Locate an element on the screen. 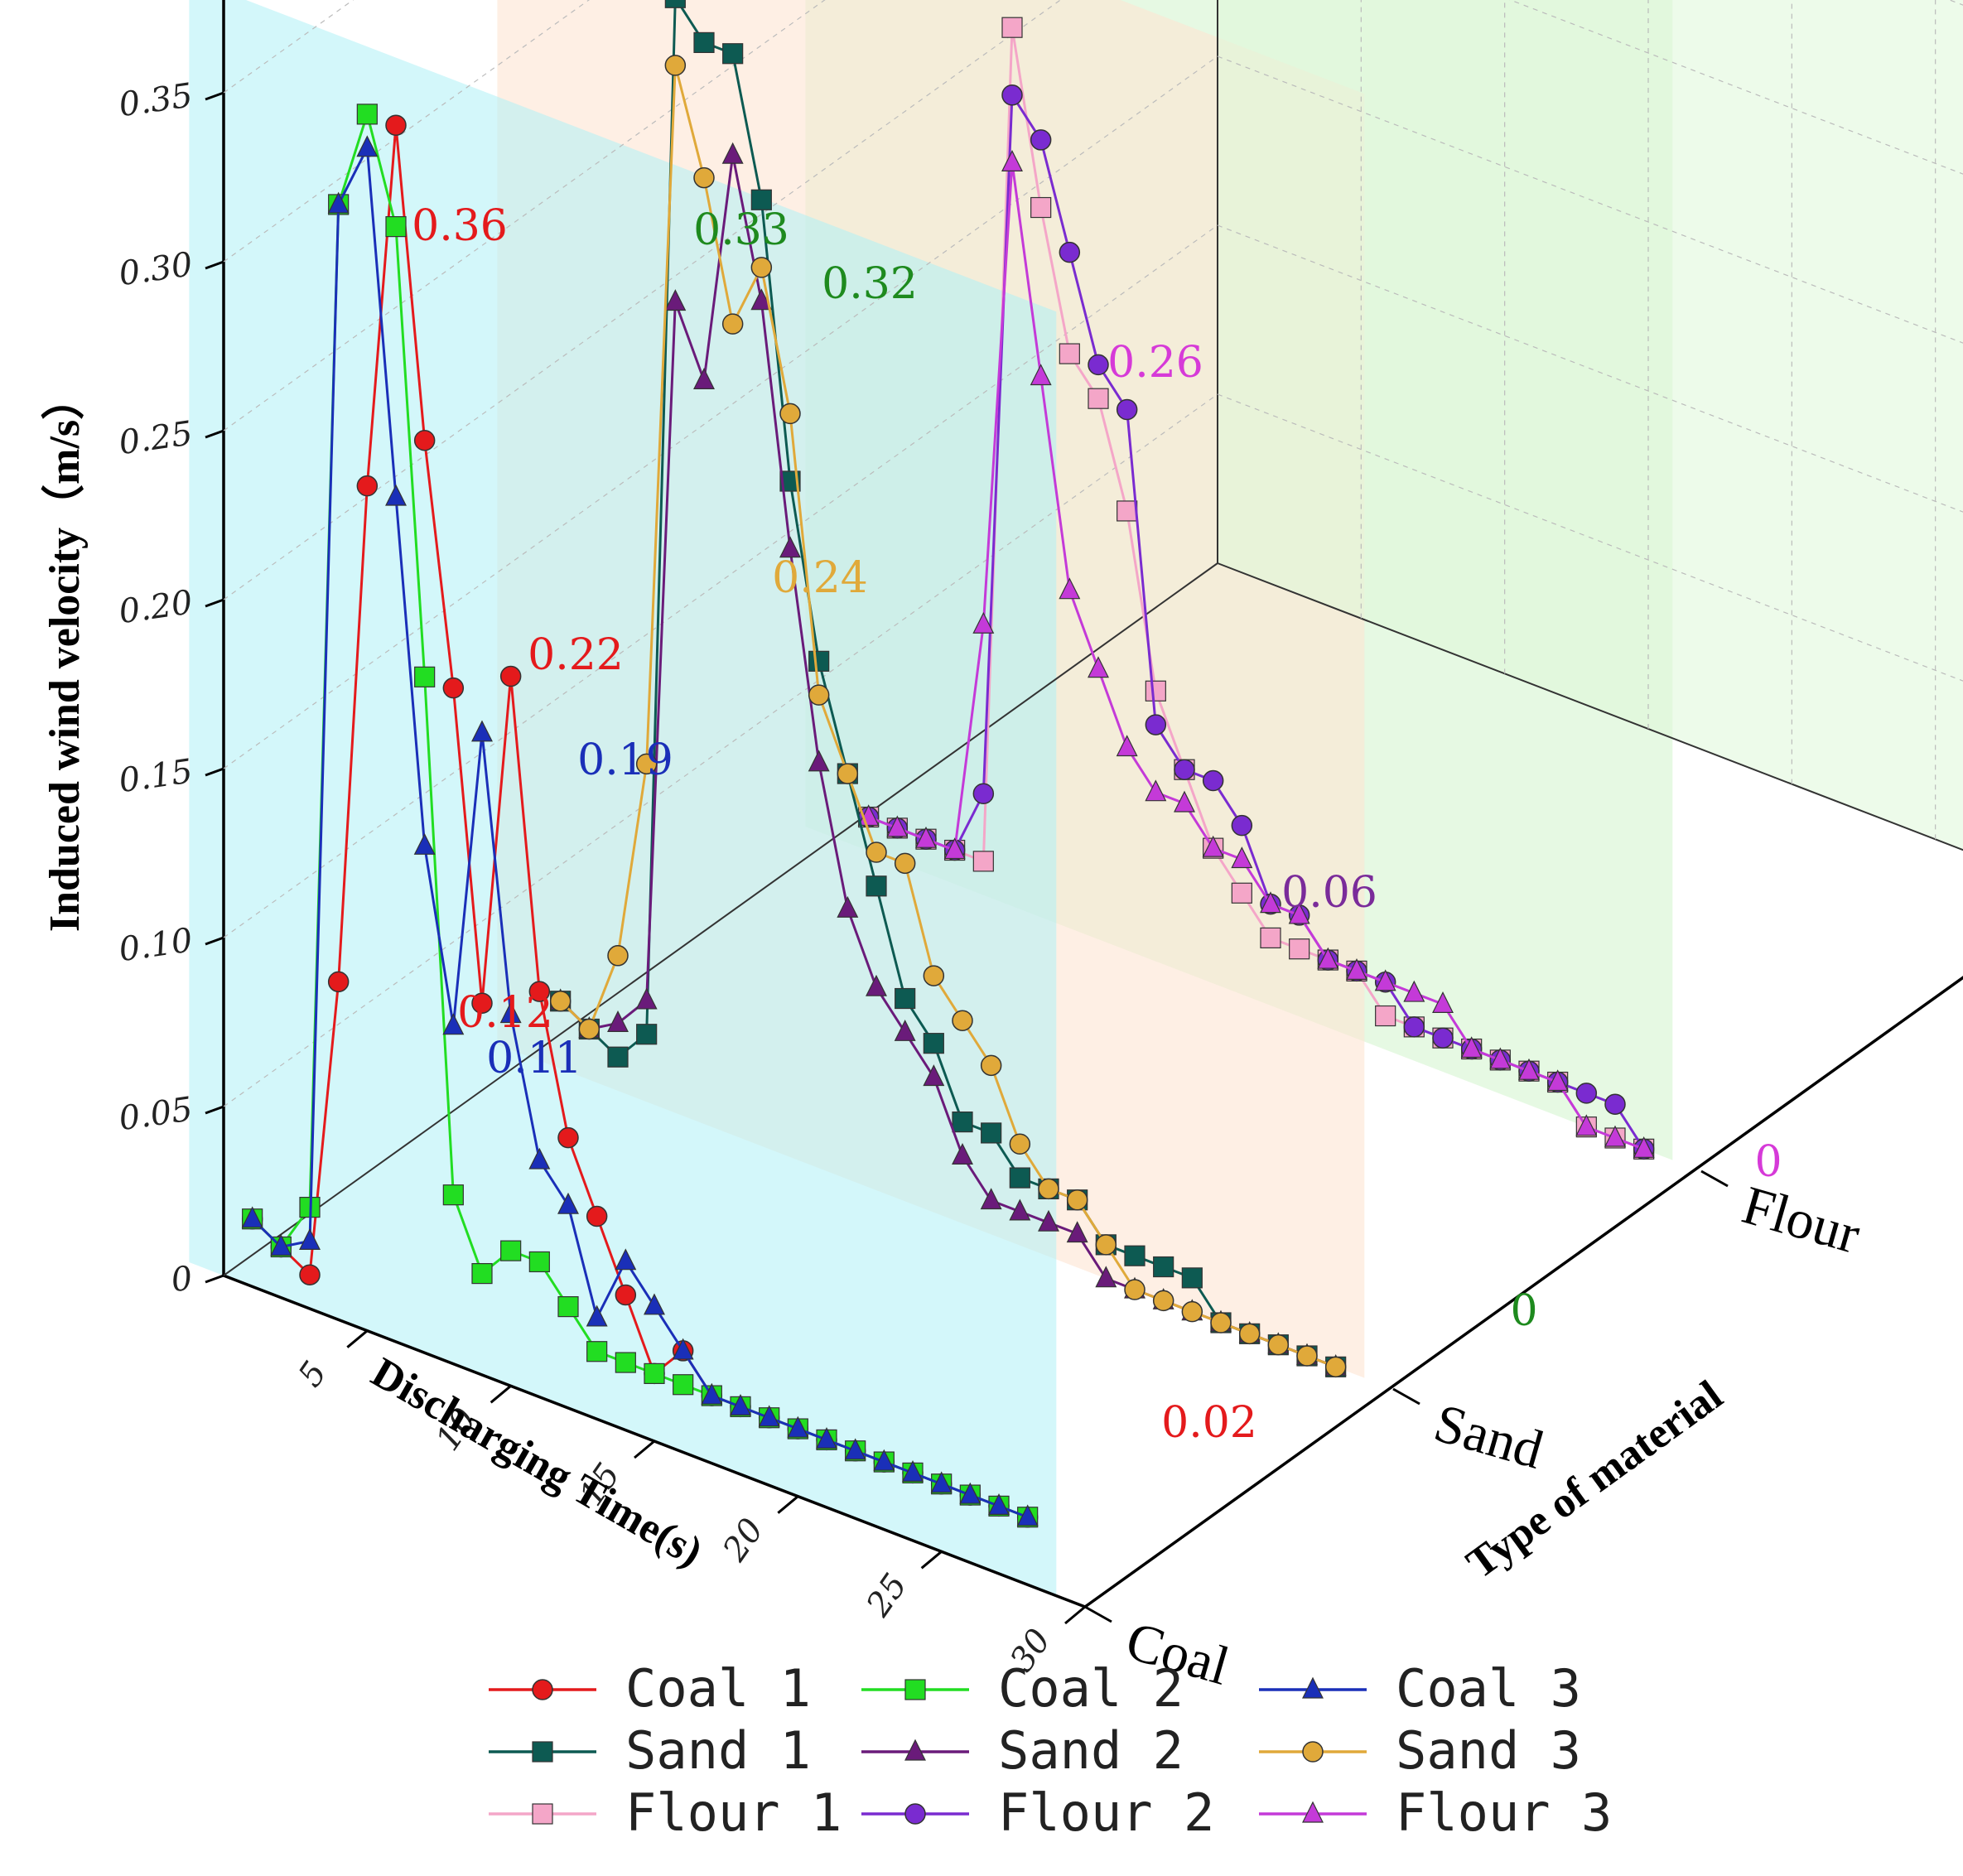 This screenshot has width=1963, height=1876. legend-item-flour-3: Flour 3 is located at coordinates (1435, 1812).